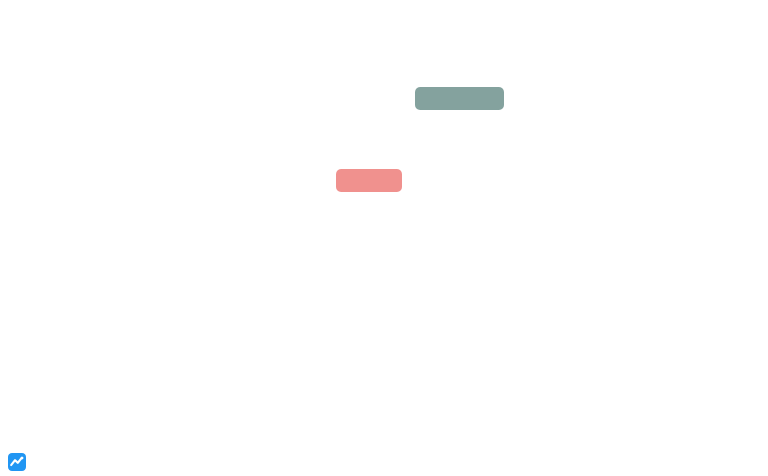 This screenshot has width=768, height=476. Describe the element at coordinates (369, 180) in the screenshot. I see `ma9-callout` at that location.